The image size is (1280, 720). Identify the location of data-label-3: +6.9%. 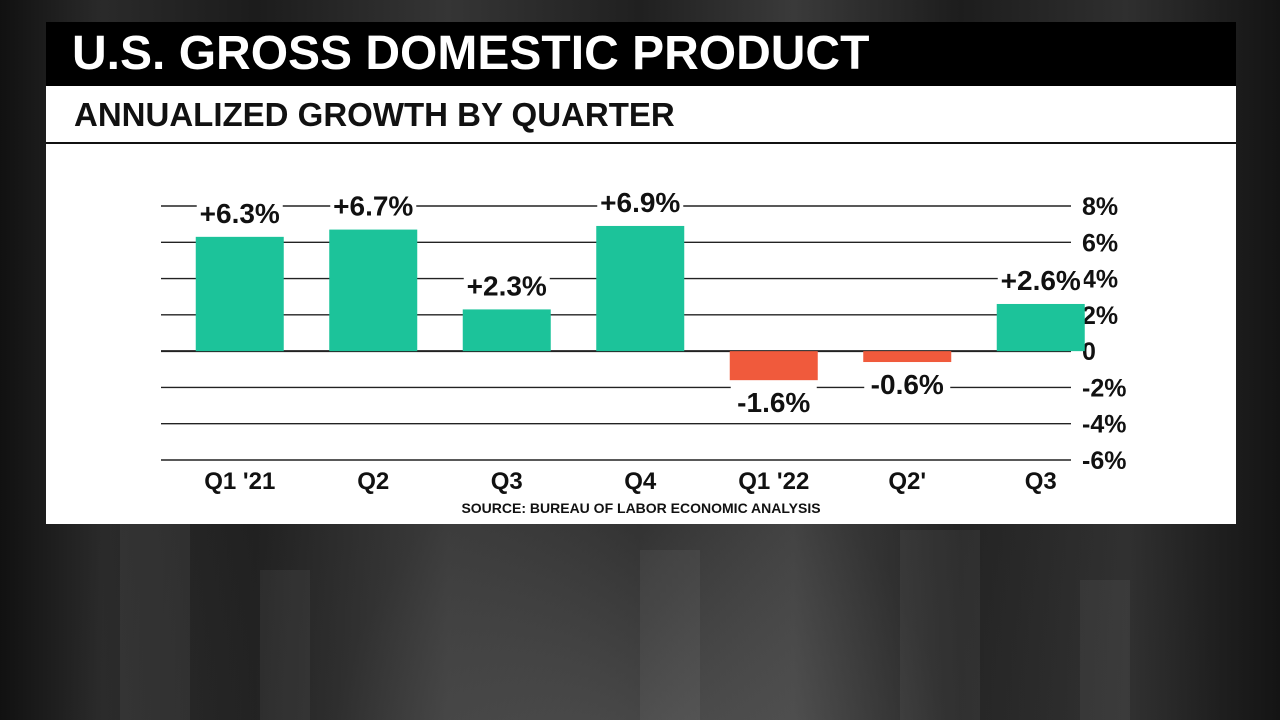
(640, 202).